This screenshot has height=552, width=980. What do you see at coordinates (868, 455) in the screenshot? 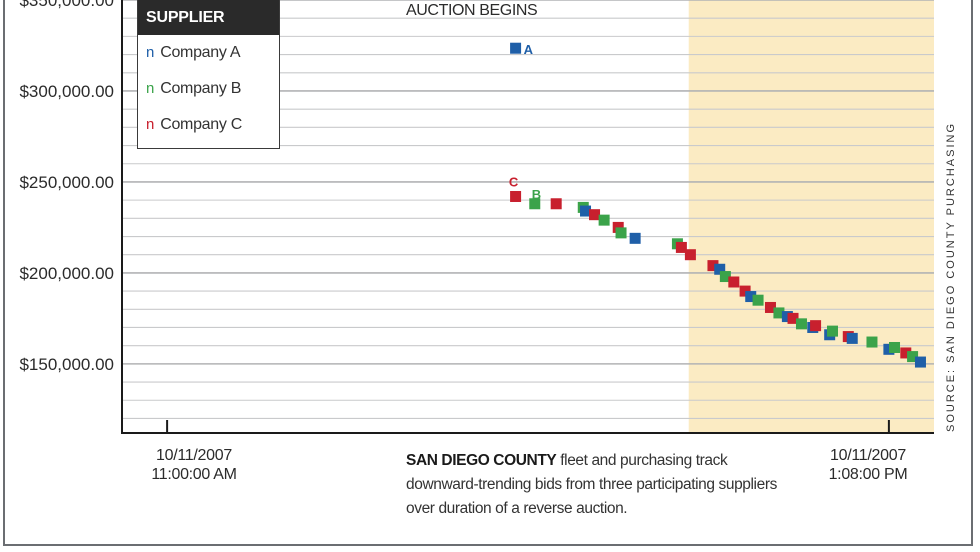
I see `x-tick-end-date: 10/11/2007` at bounding box center [868, 455].